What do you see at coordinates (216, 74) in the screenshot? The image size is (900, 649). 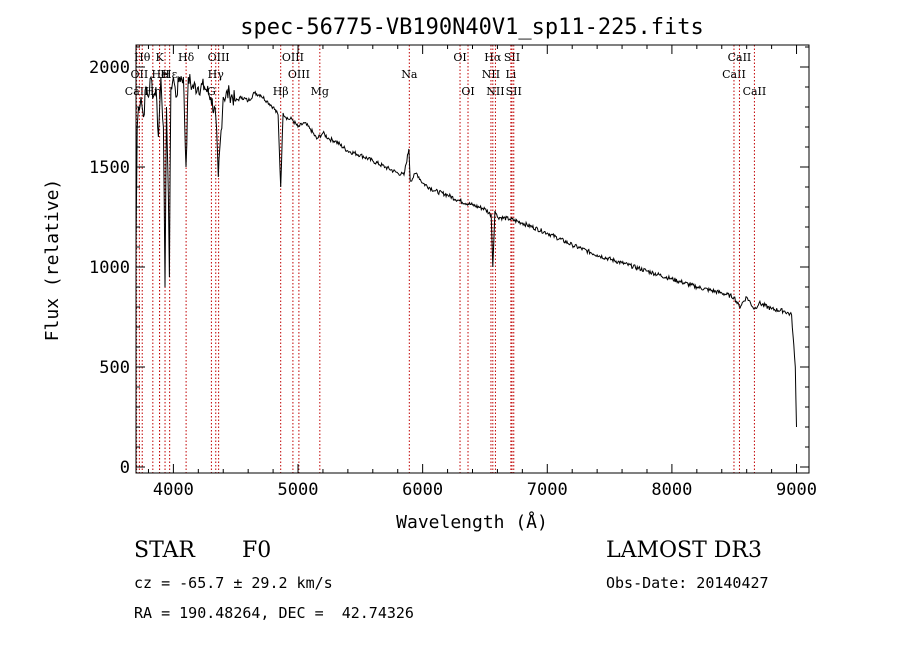 I see `line-label-11: Hγ` at bounding box center [216, 74].